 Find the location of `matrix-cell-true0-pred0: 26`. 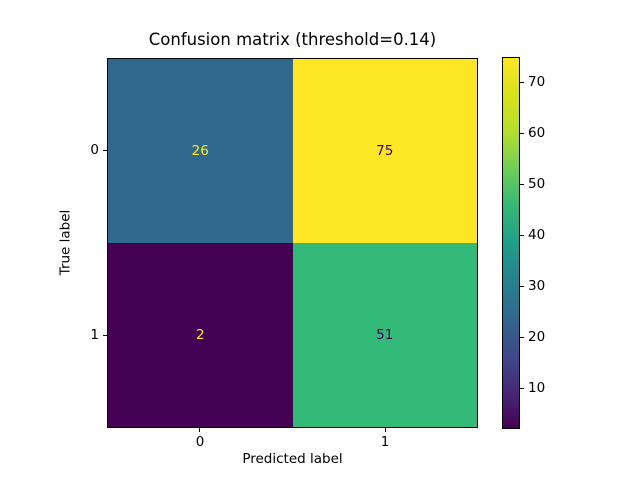

matrix-cell-true0-pred0: 26 is located at coordinates (200, 151).